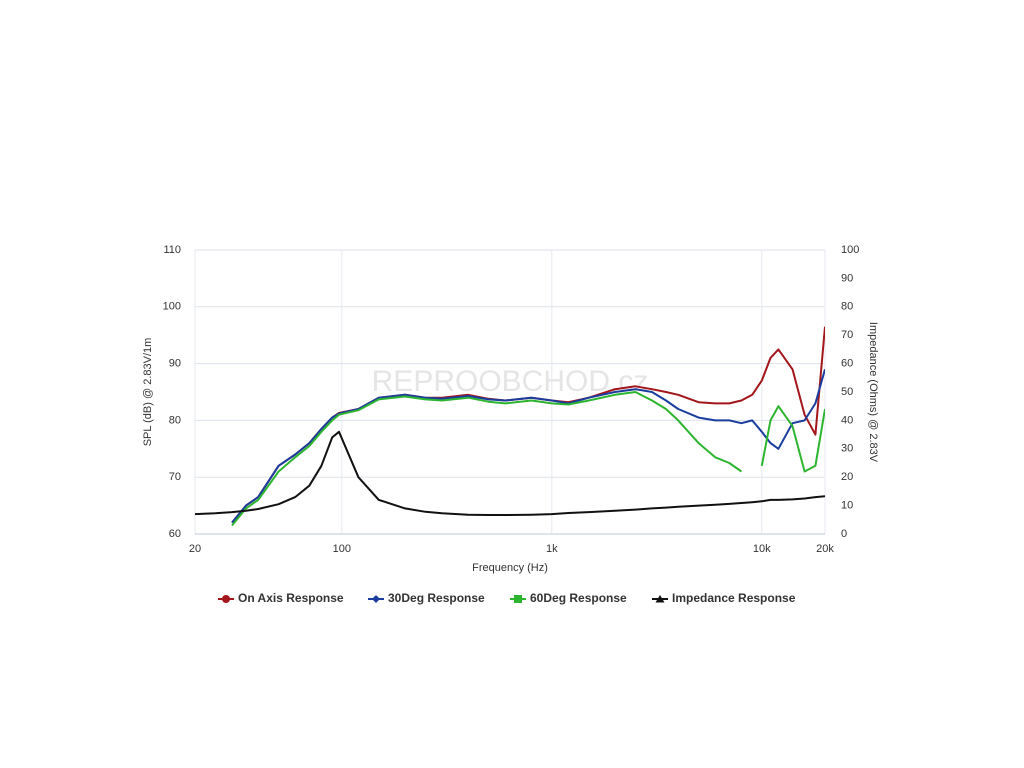  I want to click on y2-tick-label: 20, so click(847, 477).